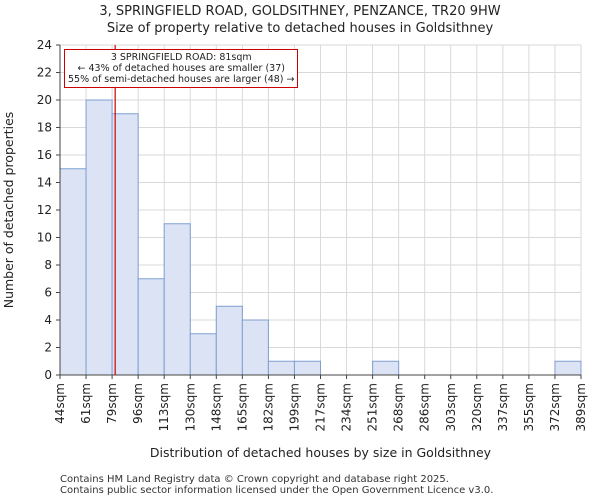 The height and width of the screenshot is (500, 600). Describe the element at coordinates (425, 407) in the screenshot. I see `x-tick-label-14: 286sqm` at that location.